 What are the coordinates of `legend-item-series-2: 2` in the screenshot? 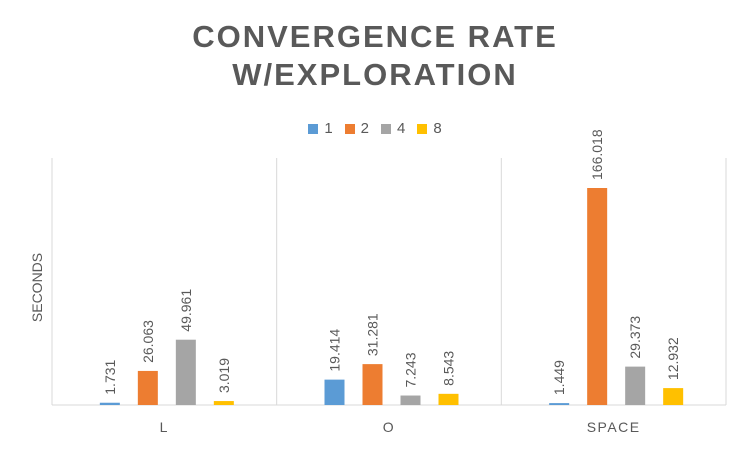 It's located at (356, 128).